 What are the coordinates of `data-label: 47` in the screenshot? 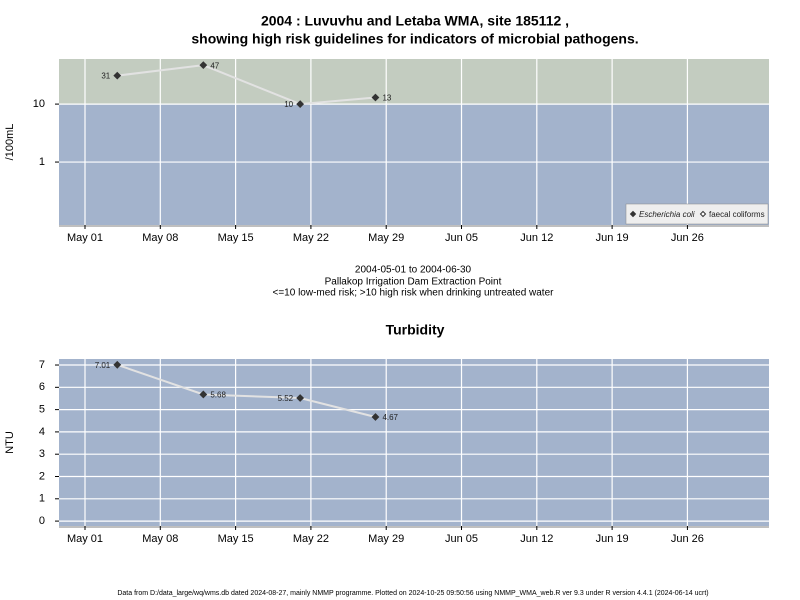 It's located at (214, 65).